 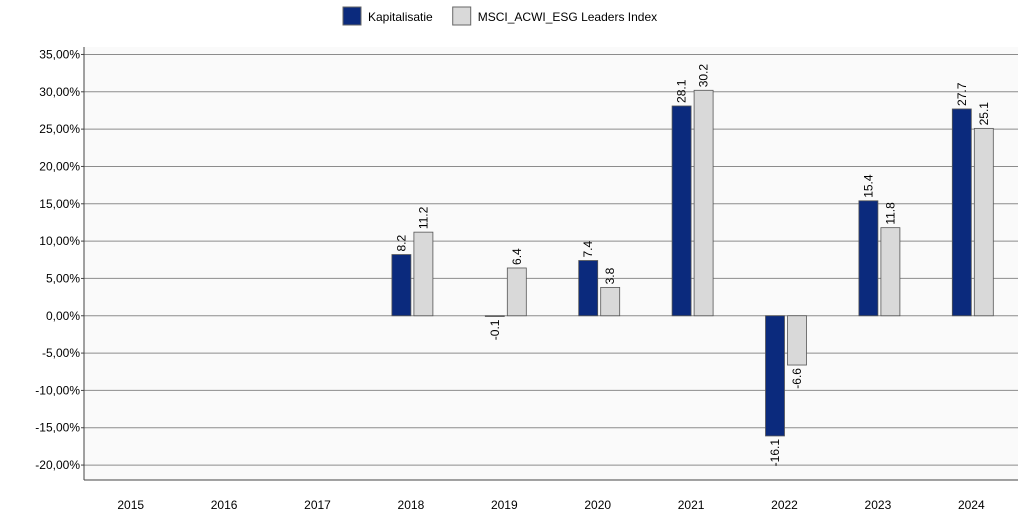 I want to click on y-tick-label: -20,00%, so click(x=57, y=465).